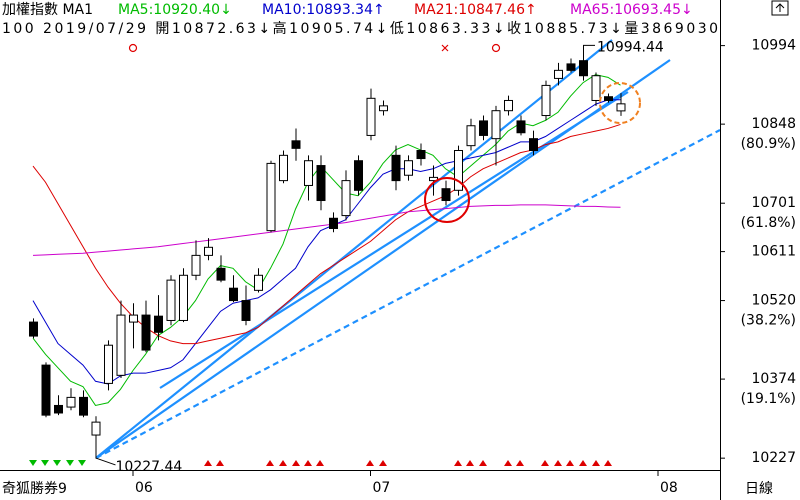  What do you see at coordinates (773, 252) in the screenshot?
I see `y-tick-label: 10611` at bounding box center [773, 252].